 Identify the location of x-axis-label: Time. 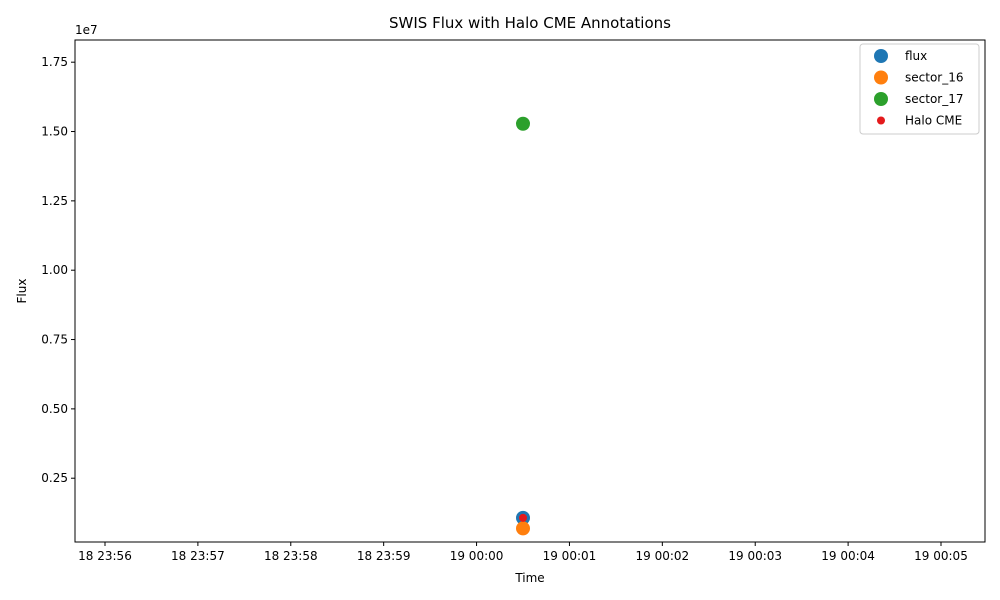
(529, 578).